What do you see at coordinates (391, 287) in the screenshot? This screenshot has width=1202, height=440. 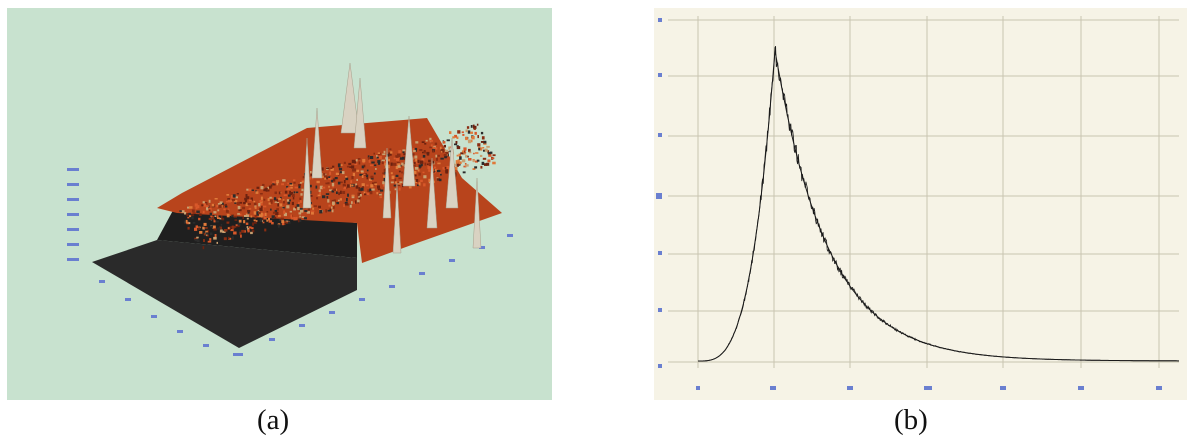 I see `y-axis-ticks` at bounding box center [391, 287].